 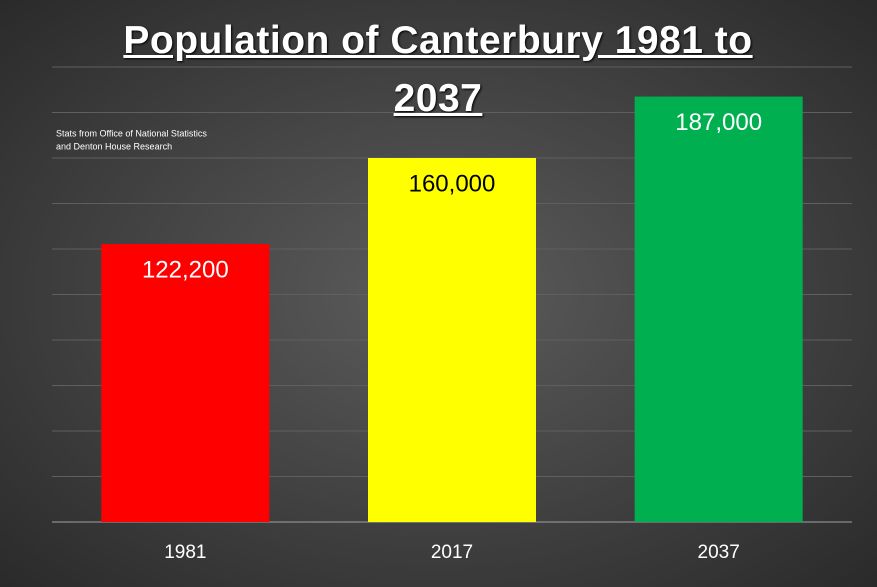 What do you see at coordinates (131, 133) in the screenshot?
I see `annotation: Stats from Office of National Statistics` at bounding box center [131, 133].